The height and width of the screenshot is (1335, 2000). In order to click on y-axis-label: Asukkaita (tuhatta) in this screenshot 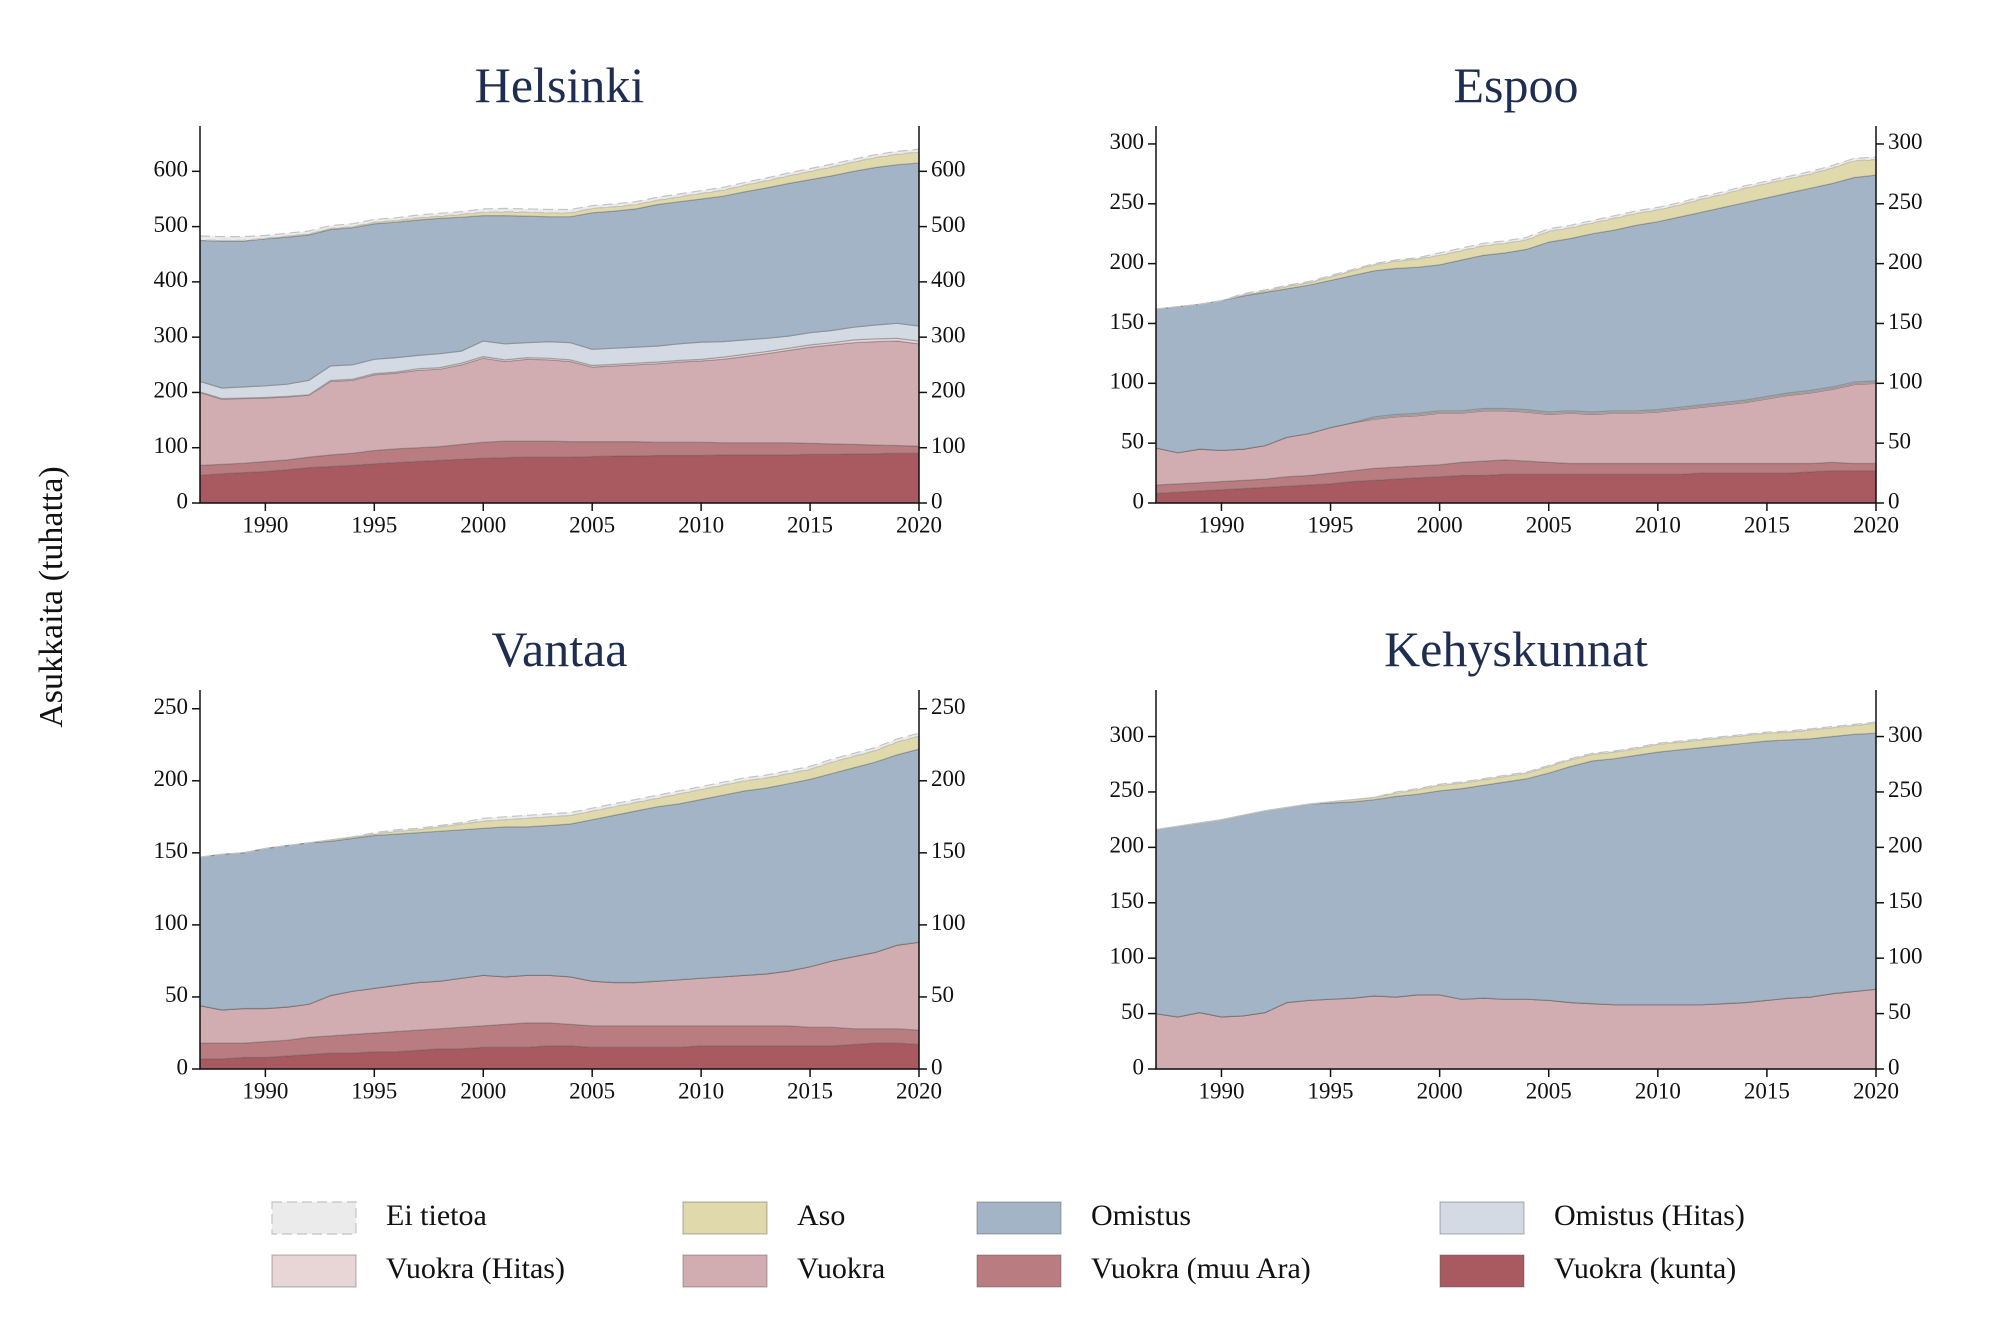, I will do `click(51, 597)`.